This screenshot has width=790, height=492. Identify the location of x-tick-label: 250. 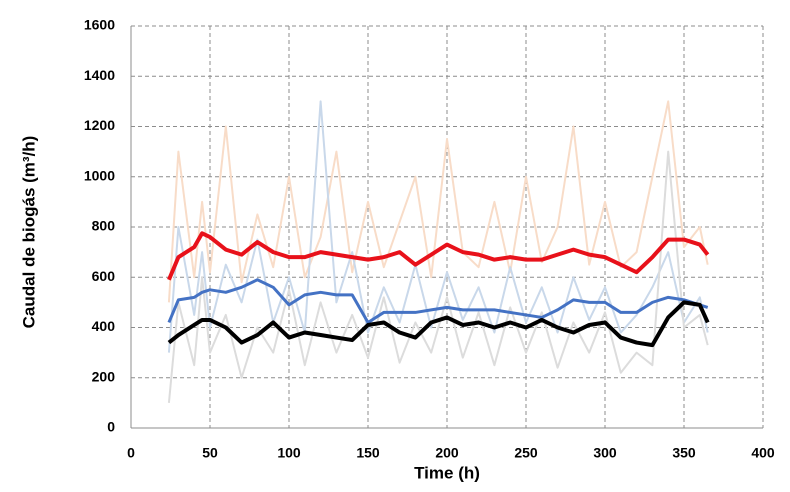
(526, 453).